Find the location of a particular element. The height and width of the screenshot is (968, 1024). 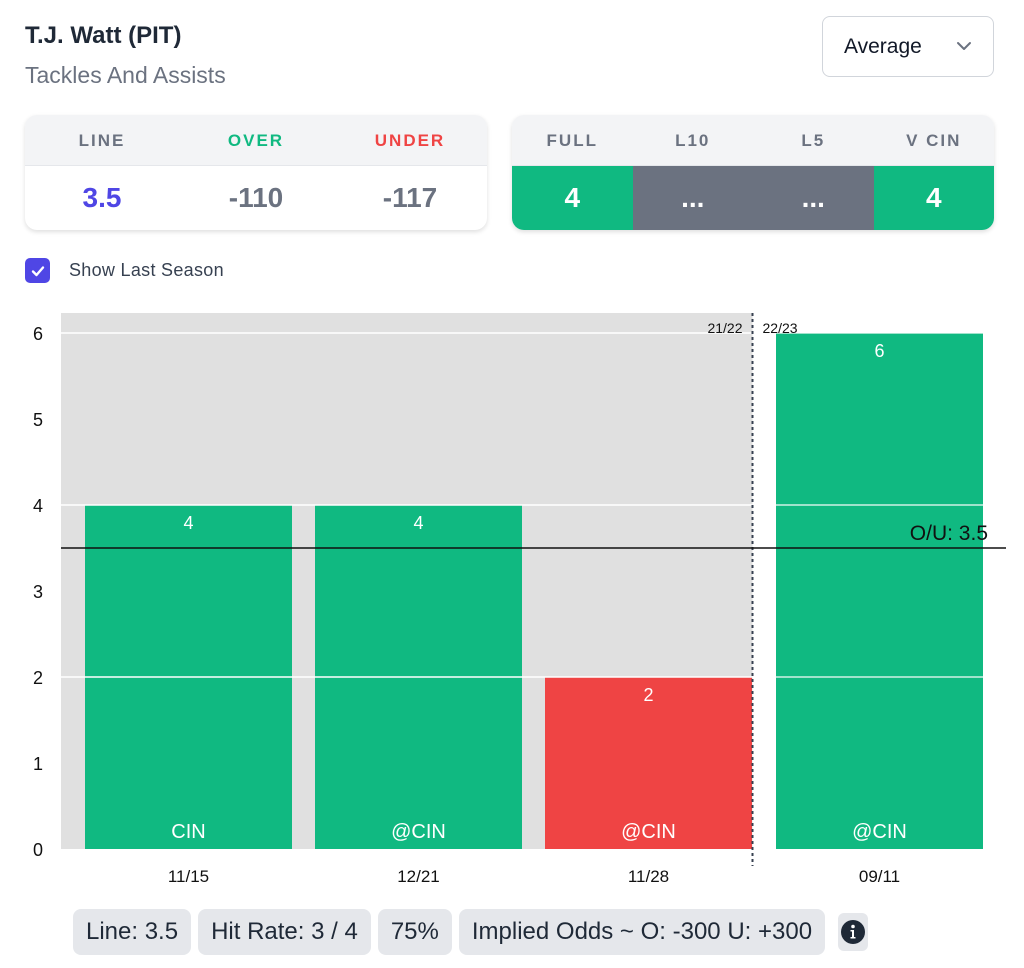

info-button is located at coordinates (853, 932).